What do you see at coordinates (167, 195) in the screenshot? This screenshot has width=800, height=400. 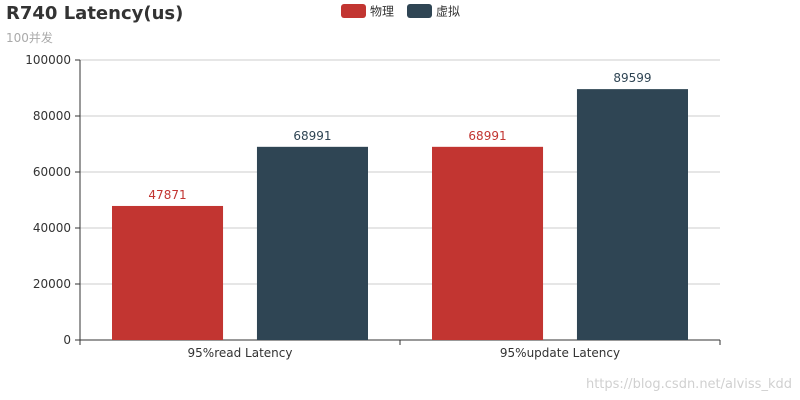 I see `data-label: 47871` at bounding box center [167, 195].